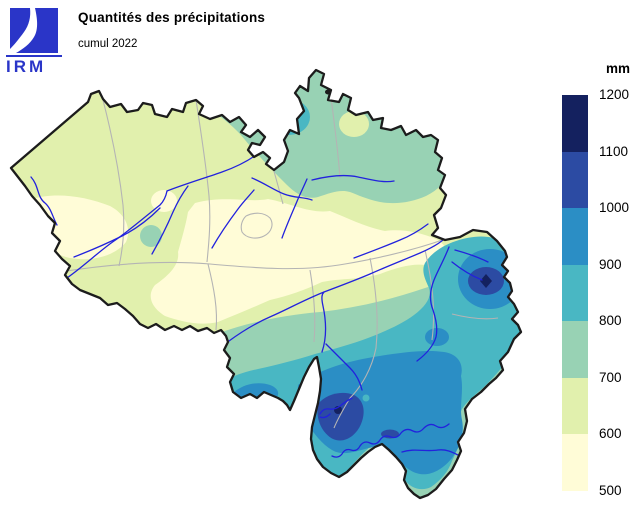 The image size is (640, 507). I want to click on legend-stop-label: 600, so click(610, 434).